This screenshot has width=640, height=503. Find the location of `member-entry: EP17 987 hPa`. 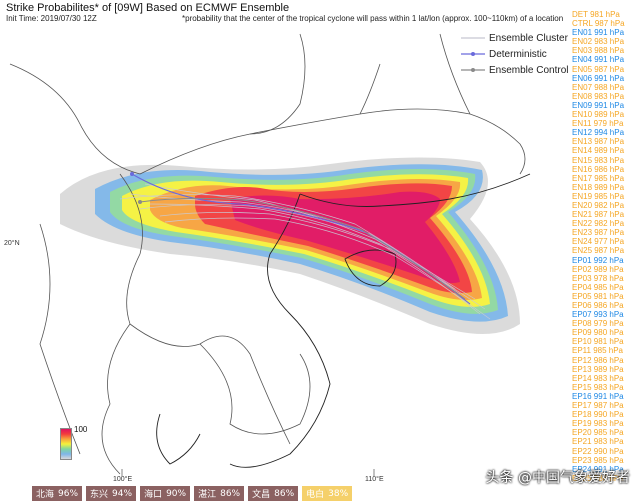

member-entry: EP17 987 hPa is located at coordinates (598, 406).